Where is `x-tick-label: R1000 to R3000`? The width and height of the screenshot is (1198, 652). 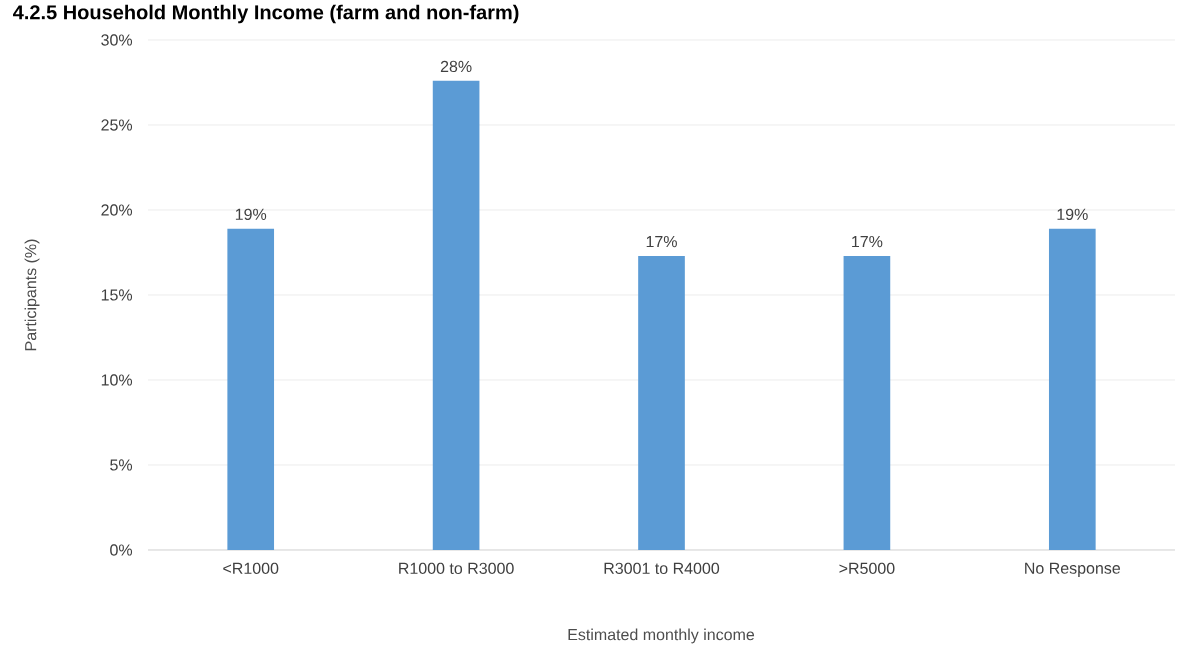
x-tick-label: R1000 to R3000 is located at coordinates (456, 568).